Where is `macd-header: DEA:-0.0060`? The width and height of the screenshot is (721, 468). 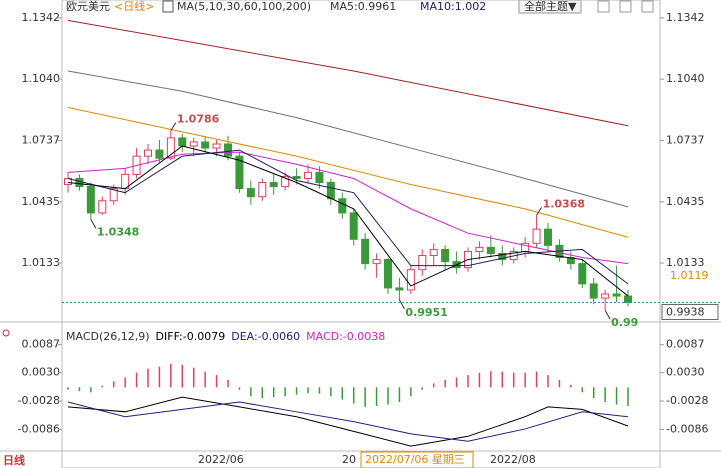 macd-header: DEA:-0.0060 is located at coordinates (265, 336).